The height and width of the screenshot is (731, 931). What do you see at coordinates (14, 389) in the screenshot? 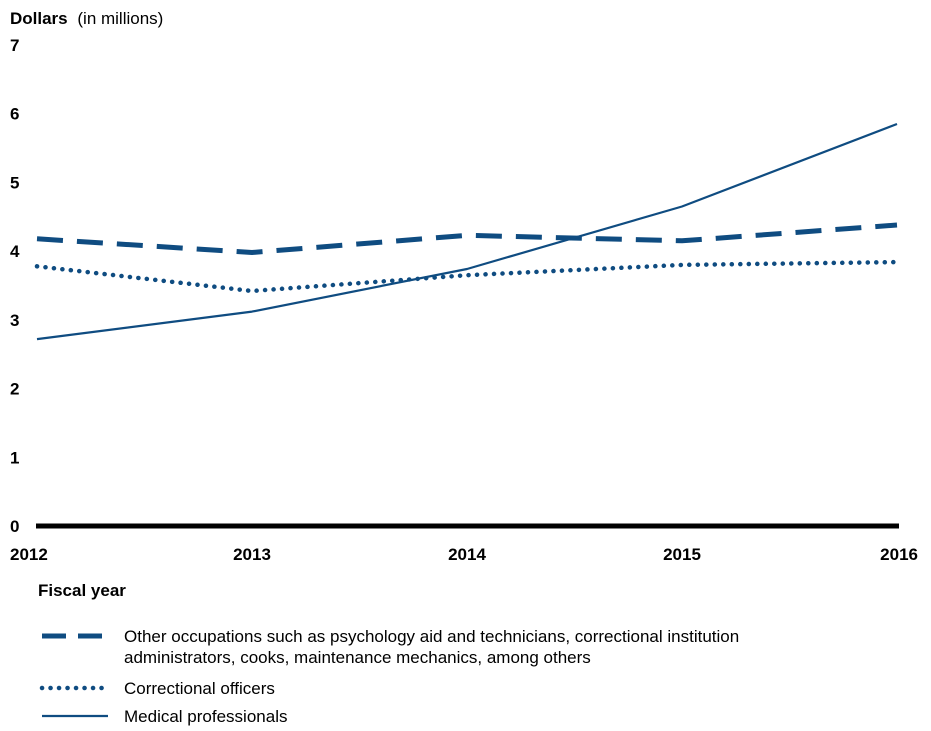
I see `y-tick-label: 2` at bounding box center [14, 389].